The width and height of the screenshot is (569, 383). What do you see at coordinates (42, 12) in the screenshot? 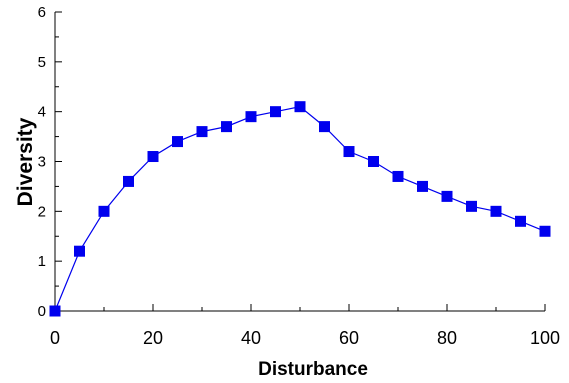
I see `y-tick-label: 6` at bounding box center [42, 12].